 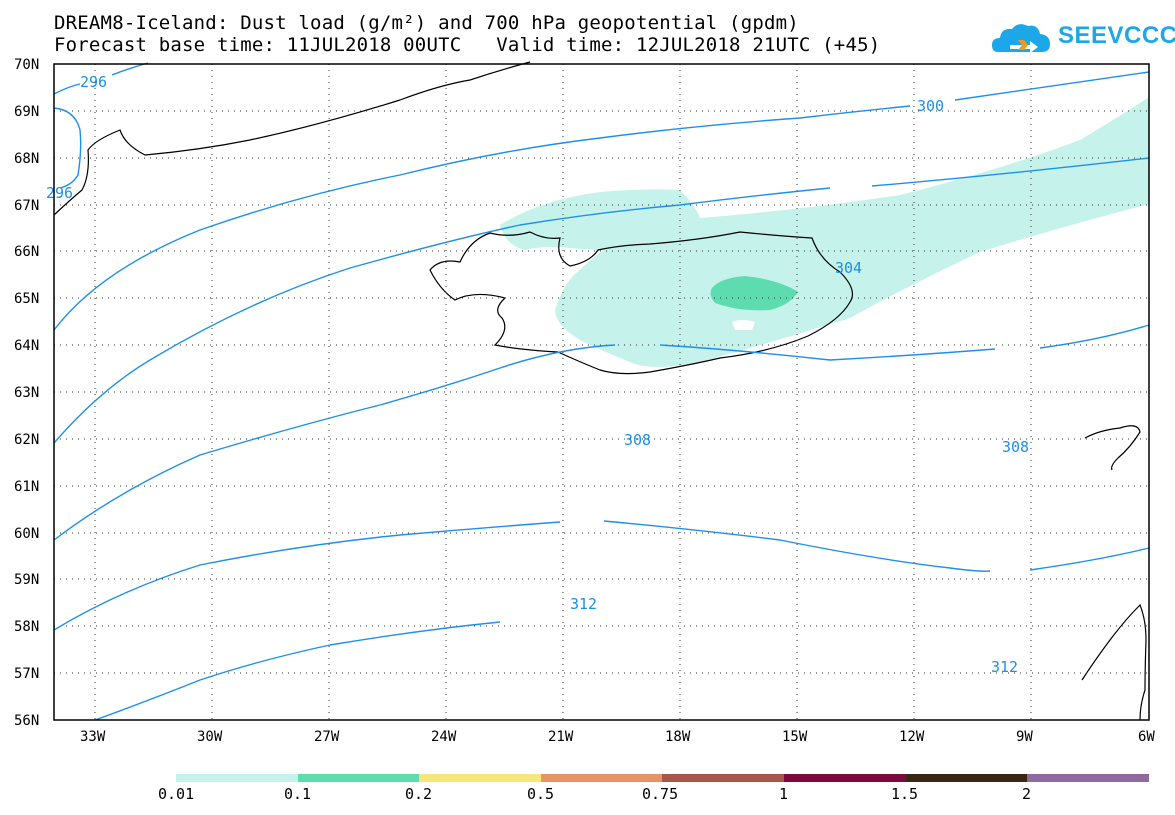 What do you see at coordinates (292, 138) in the screenshot?
I see `greenland-coast` at bounding box center [292, 138].